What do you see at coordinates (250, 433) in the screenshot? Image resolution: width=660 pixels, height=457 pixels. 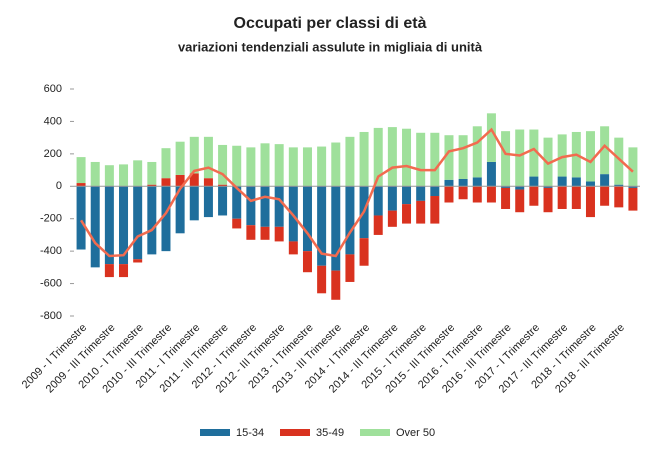 I see `legend-label: 15-34` at bounding box center [250, 433].